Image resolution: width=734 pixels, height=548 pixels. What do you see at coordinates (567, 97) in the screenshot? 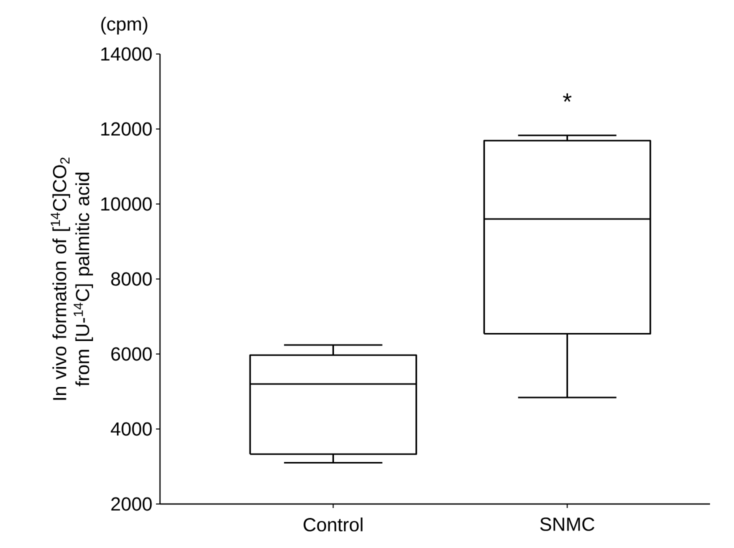
I see `annotation: *` at bounding box center [567, 97].